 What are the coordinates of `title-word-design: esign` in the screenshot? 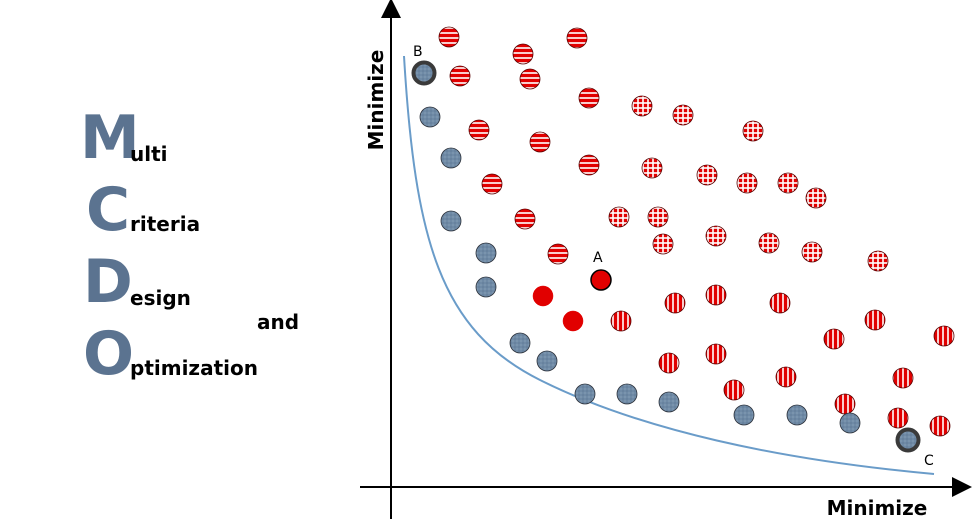 It's located at (160, 298).